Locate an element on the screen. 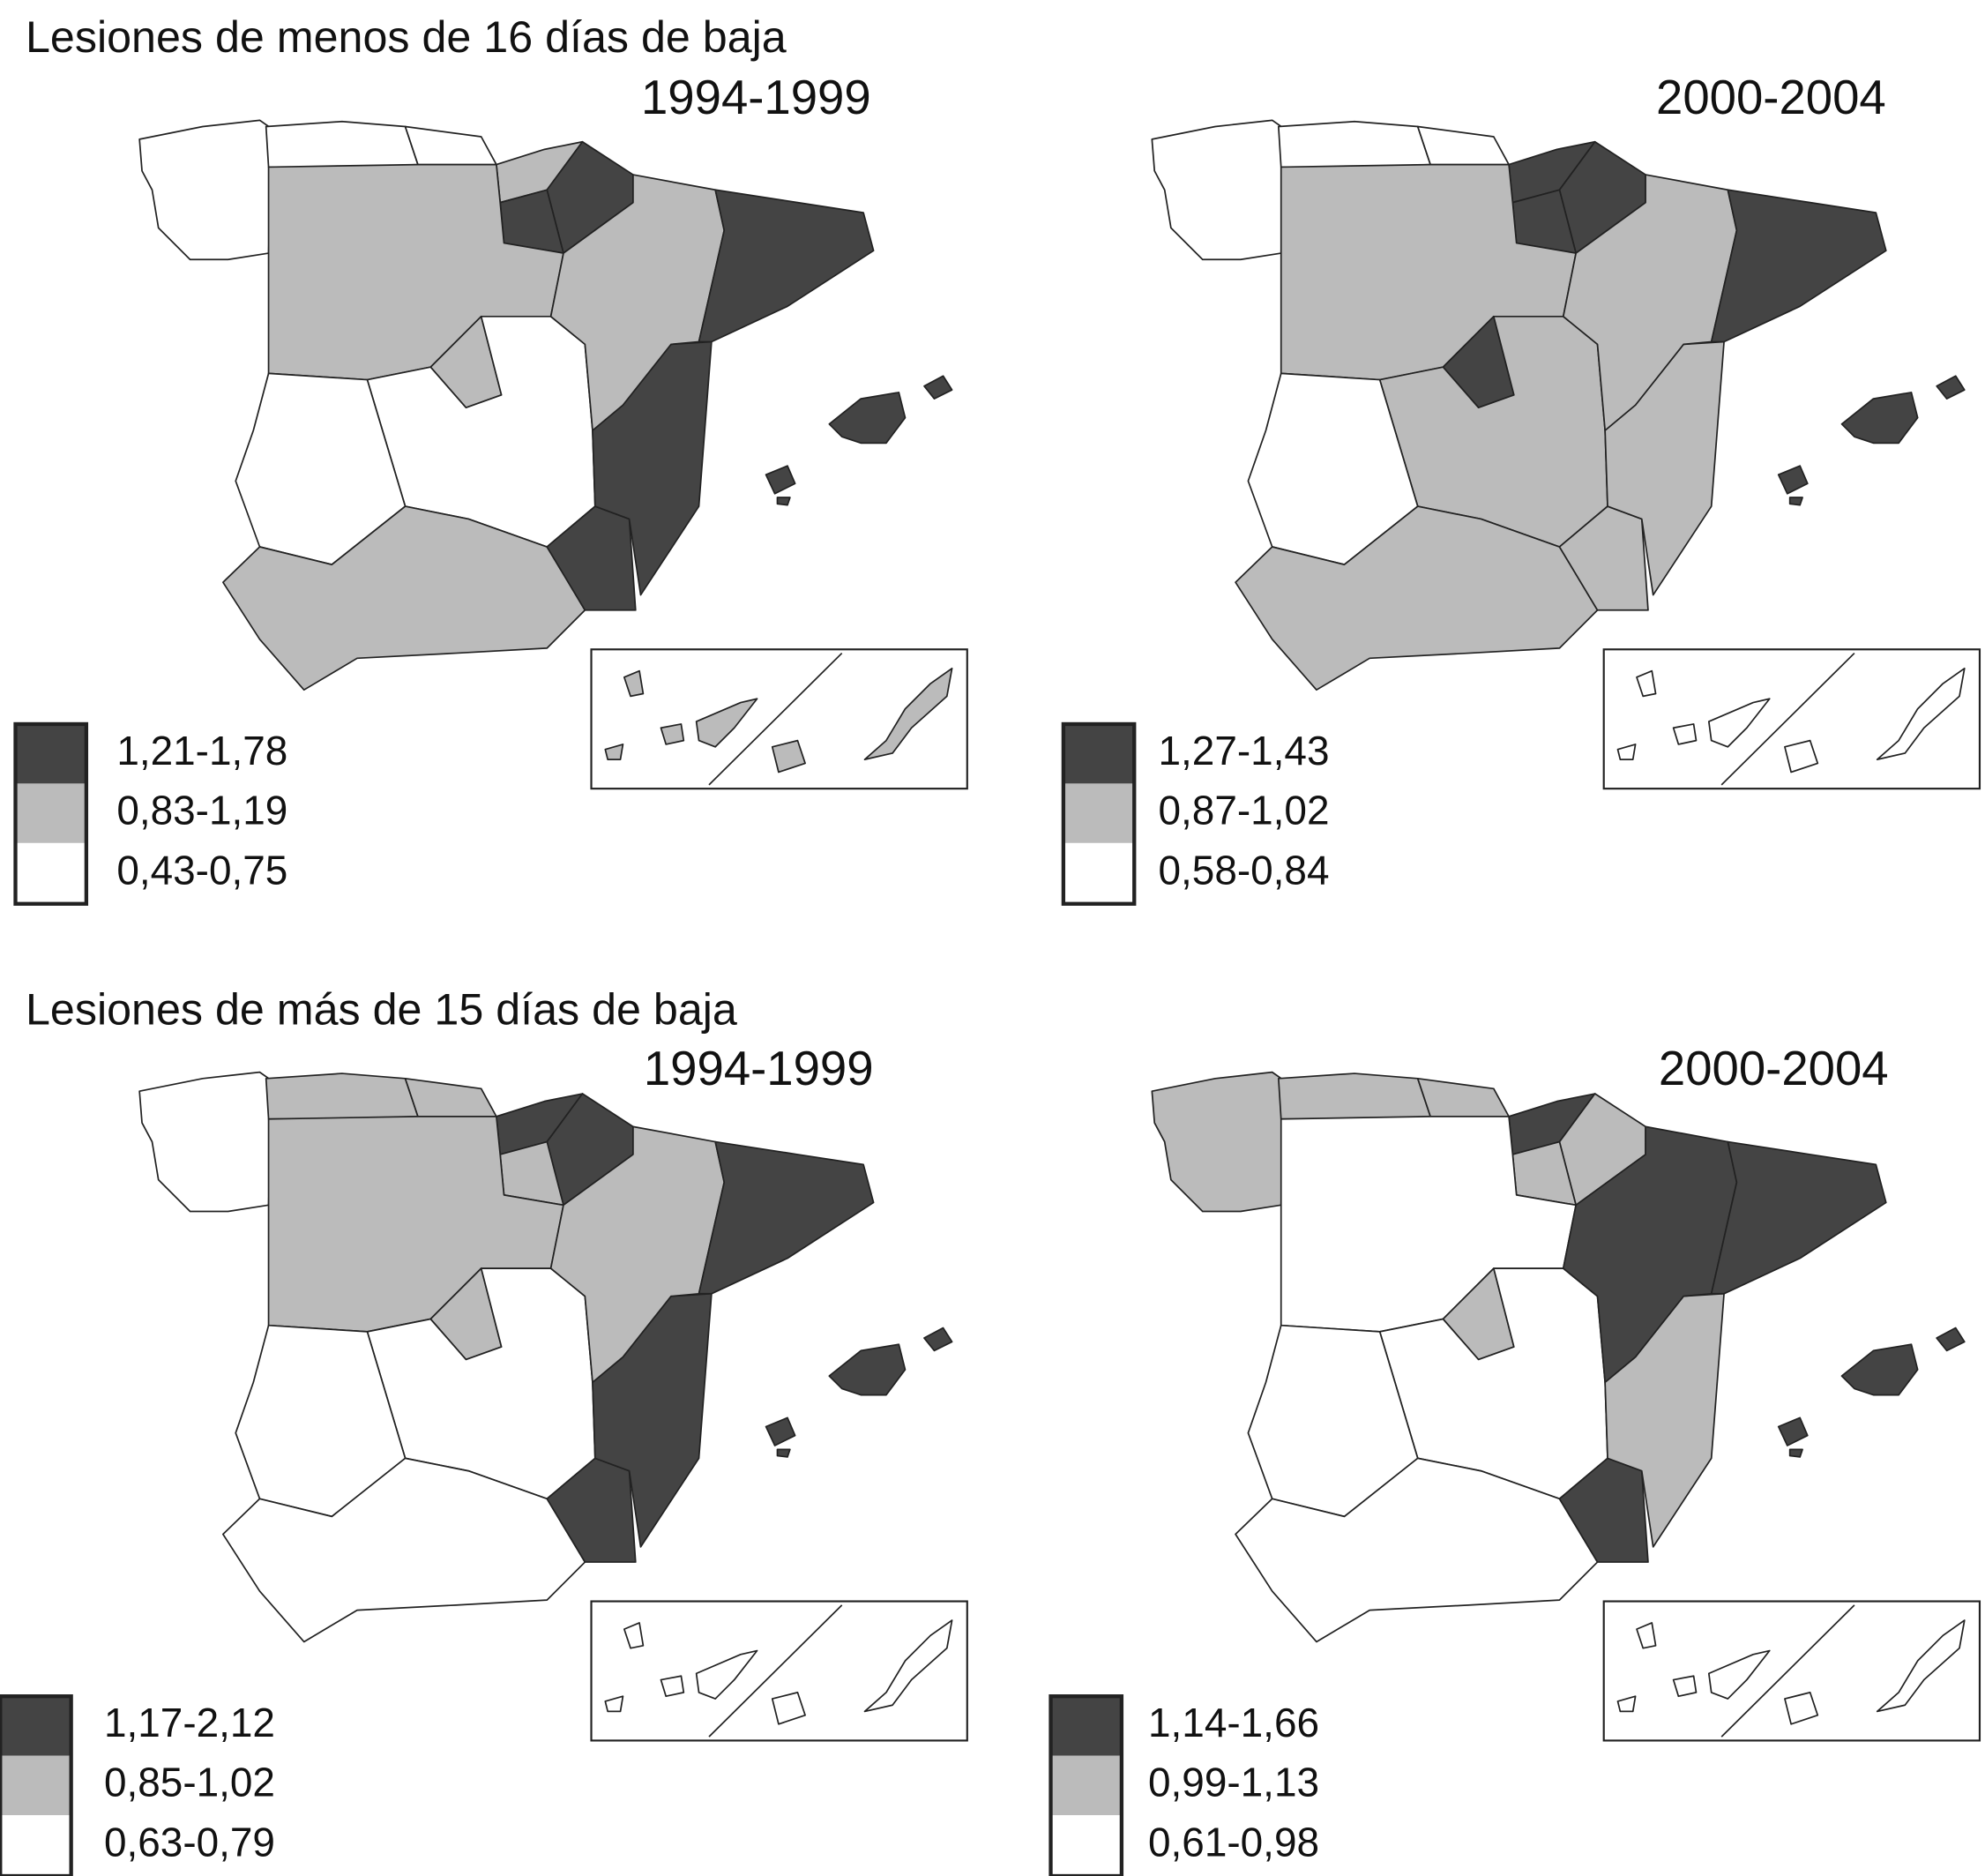  legend-label: 1,14-1,66 is located at coordinates (1233, 1722).